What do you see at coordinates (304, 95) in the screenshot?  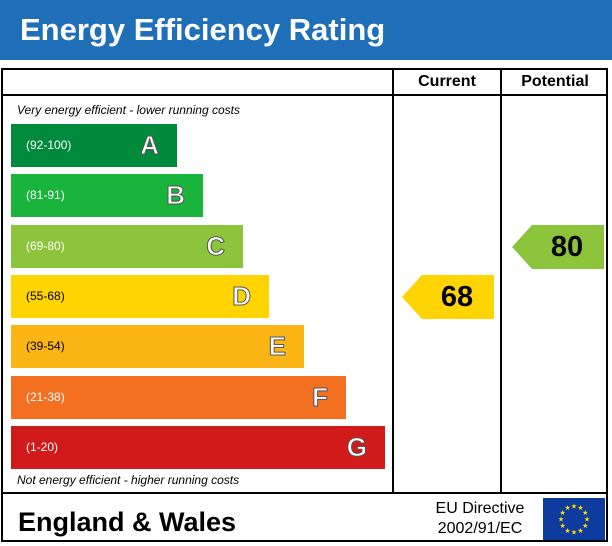 I see `header-divider` at bounding box center [304, 95].